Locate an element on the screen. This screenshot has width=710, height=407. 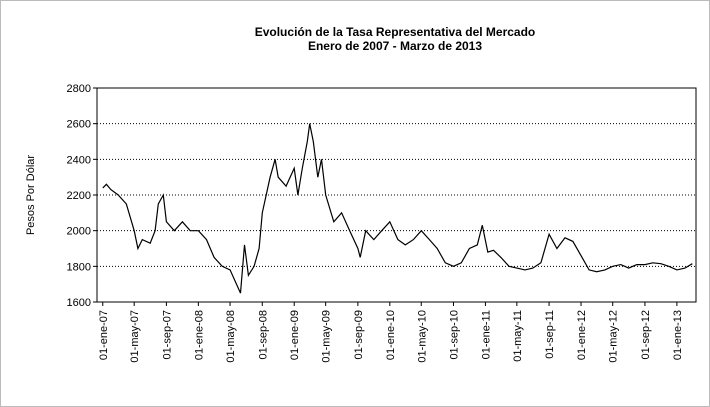
x-tick-label: 01-ene-10 is located at coordinates (391, 335).